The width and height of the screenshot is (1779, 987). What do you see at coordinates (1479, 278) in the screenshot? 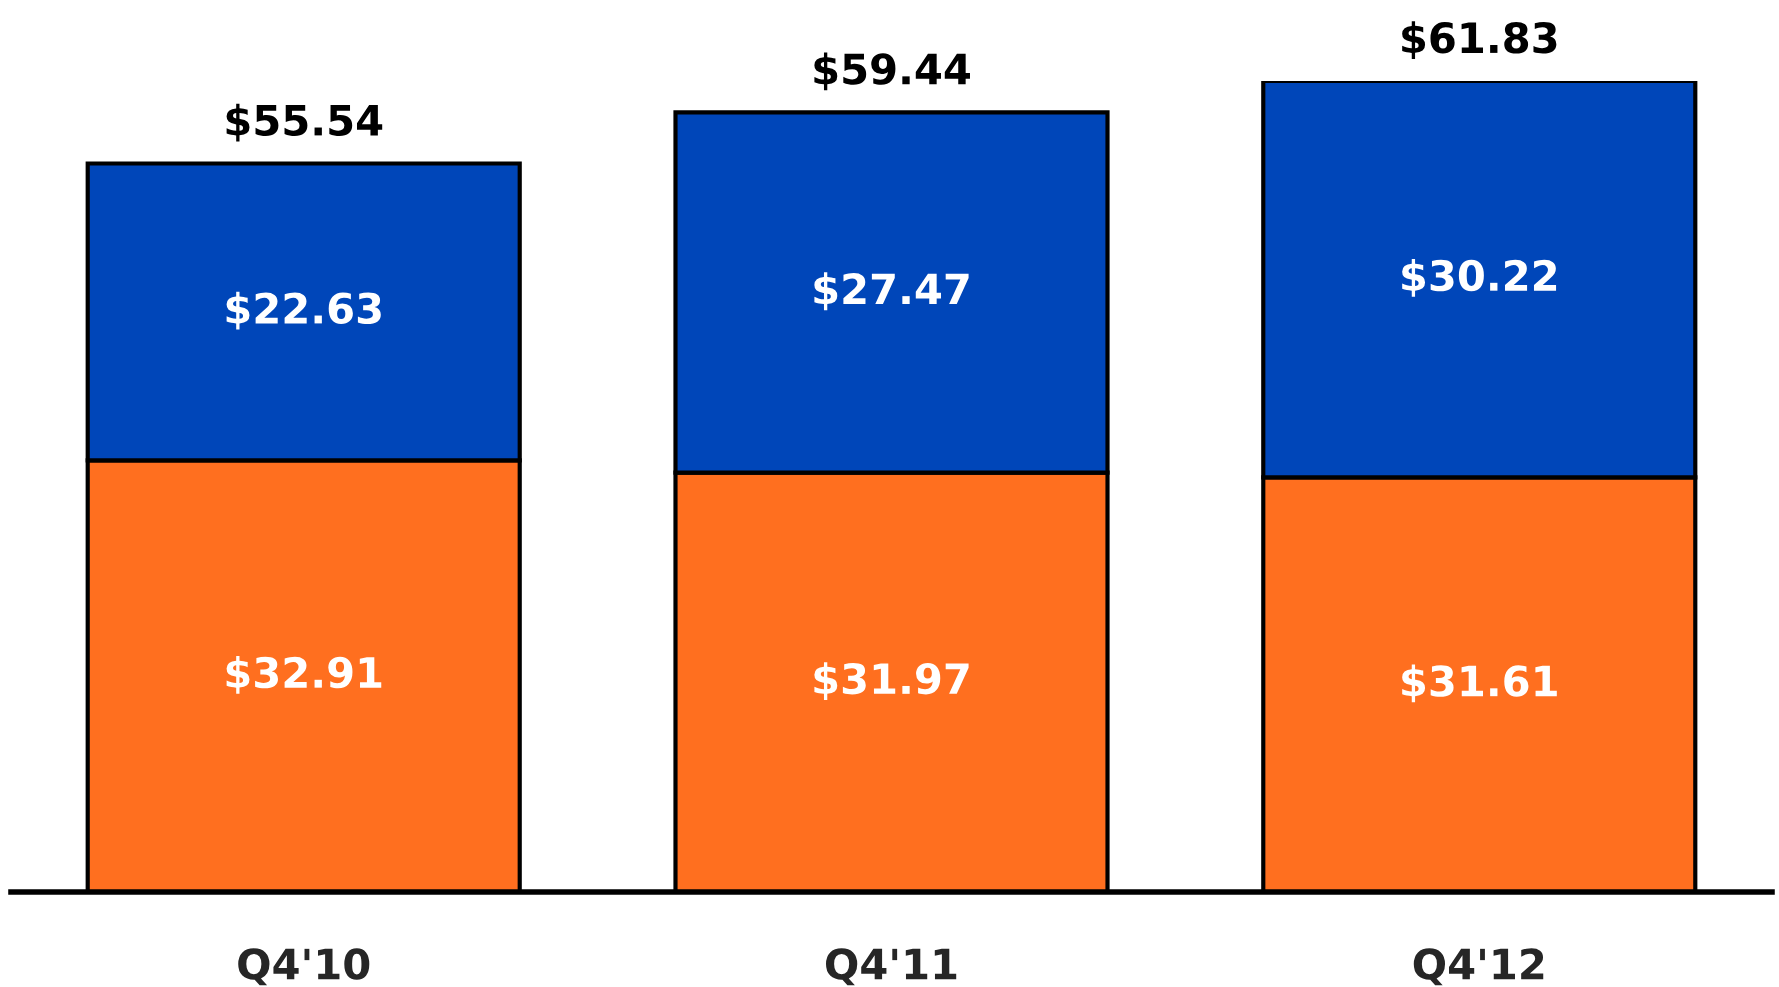
I see `data-label: $30.22` at bounding box center [1479, 278].